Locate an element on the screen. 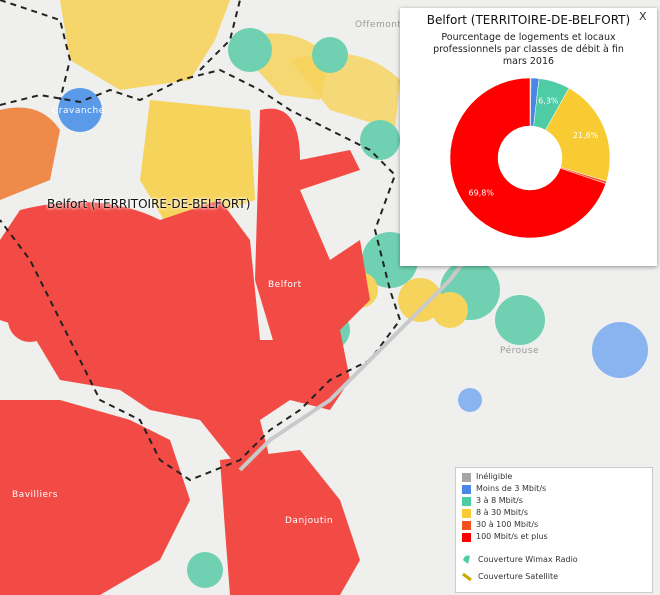 This screenshot has height=595, width=660. value-label: 21,6% is located at coordinates (586, 135).